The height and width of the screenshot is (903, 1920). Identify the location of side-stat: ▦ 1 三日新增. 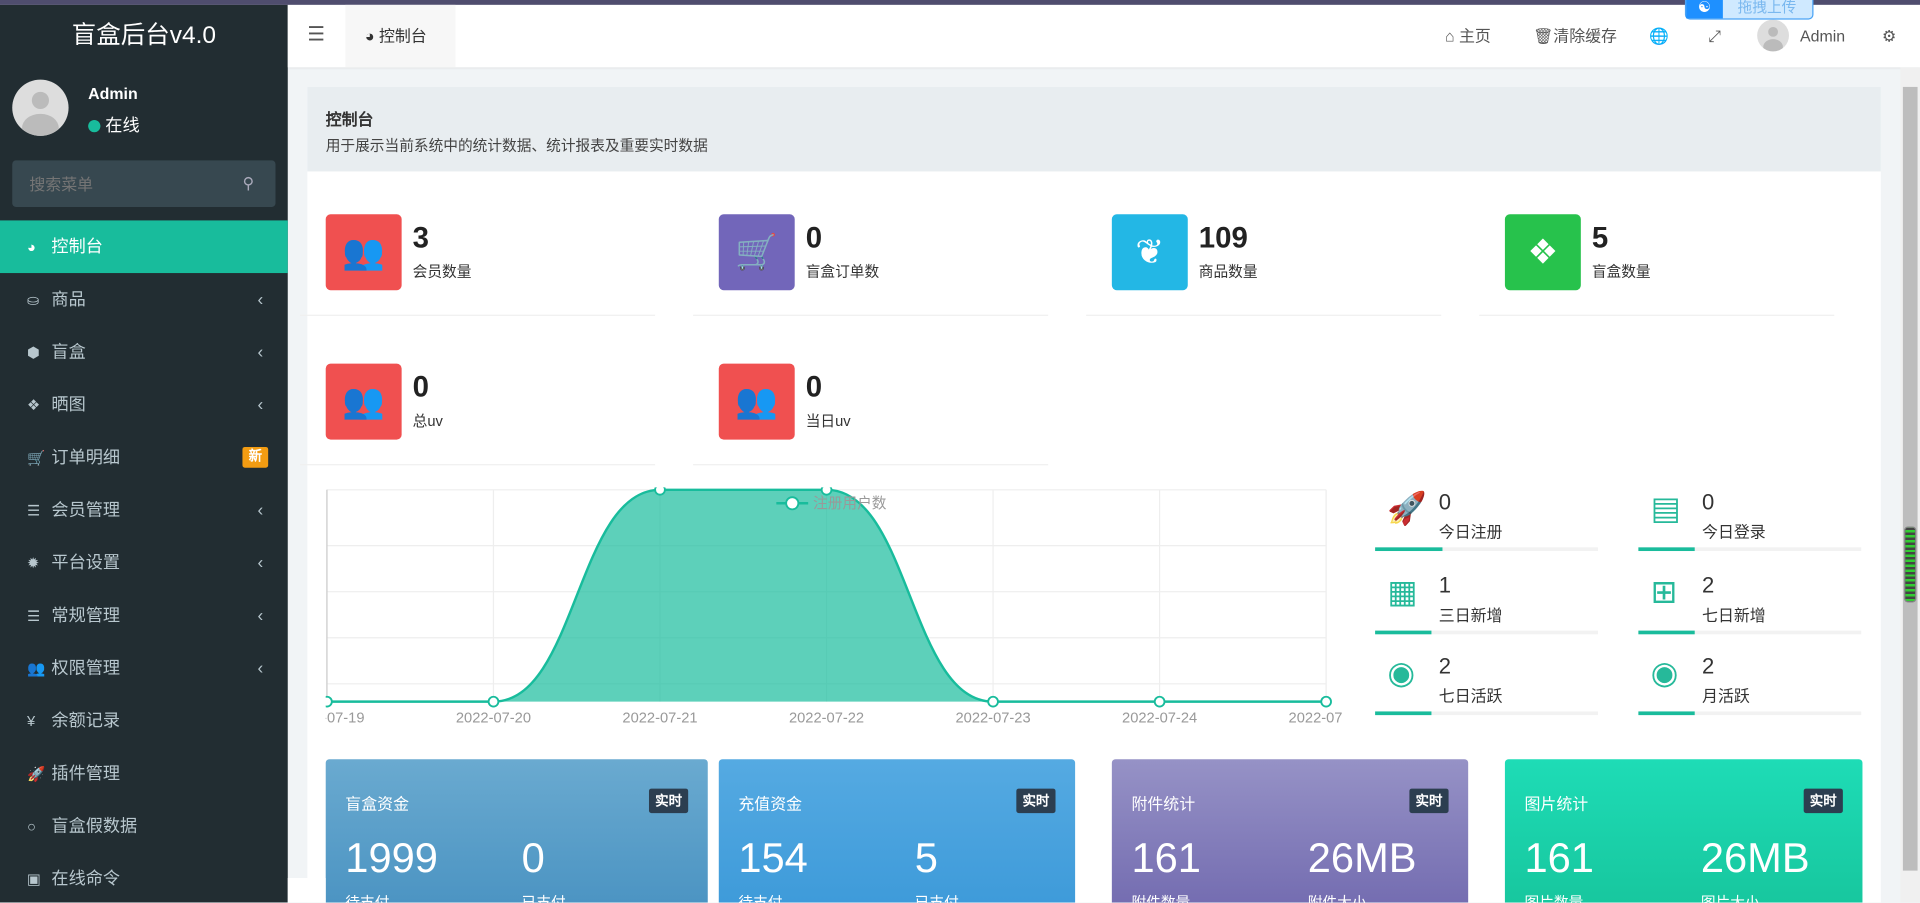
(1486, 603).